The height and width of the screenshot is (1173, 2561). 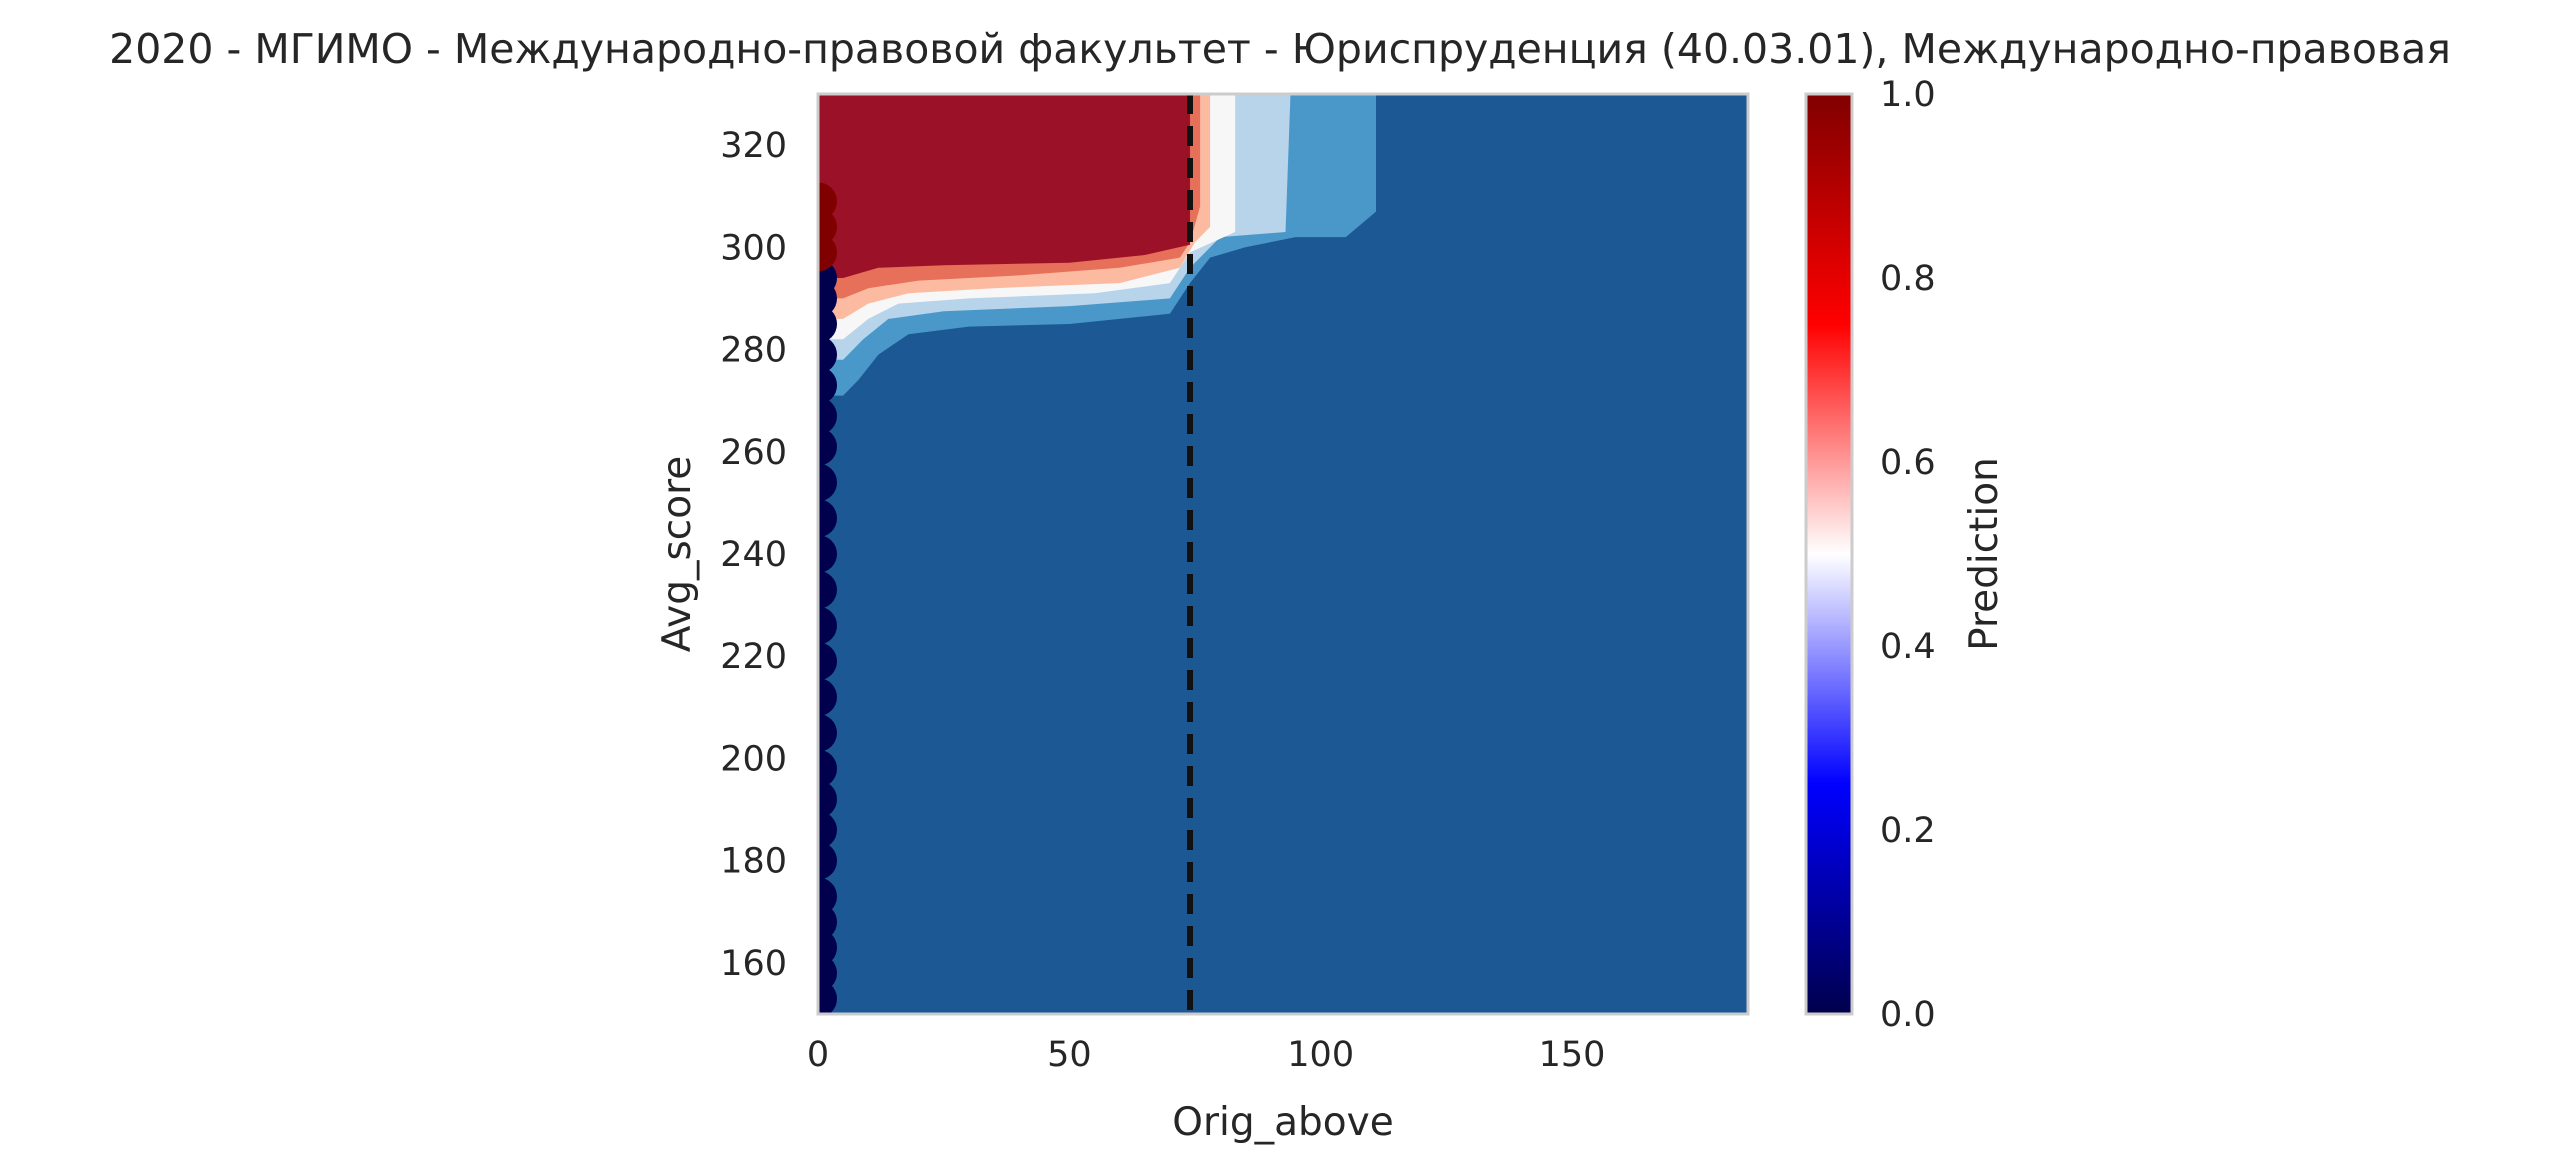 I want to click on colorbar-tick-label: 0.6, so click(x=1908, y=463).